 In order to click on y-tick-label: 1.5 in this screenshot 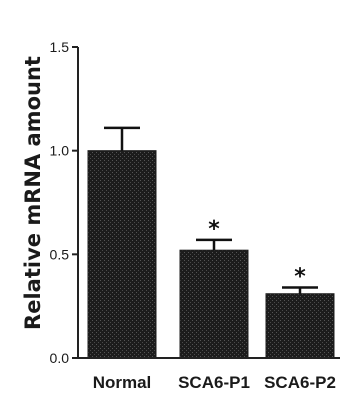, I will do `click(60, 47)`.